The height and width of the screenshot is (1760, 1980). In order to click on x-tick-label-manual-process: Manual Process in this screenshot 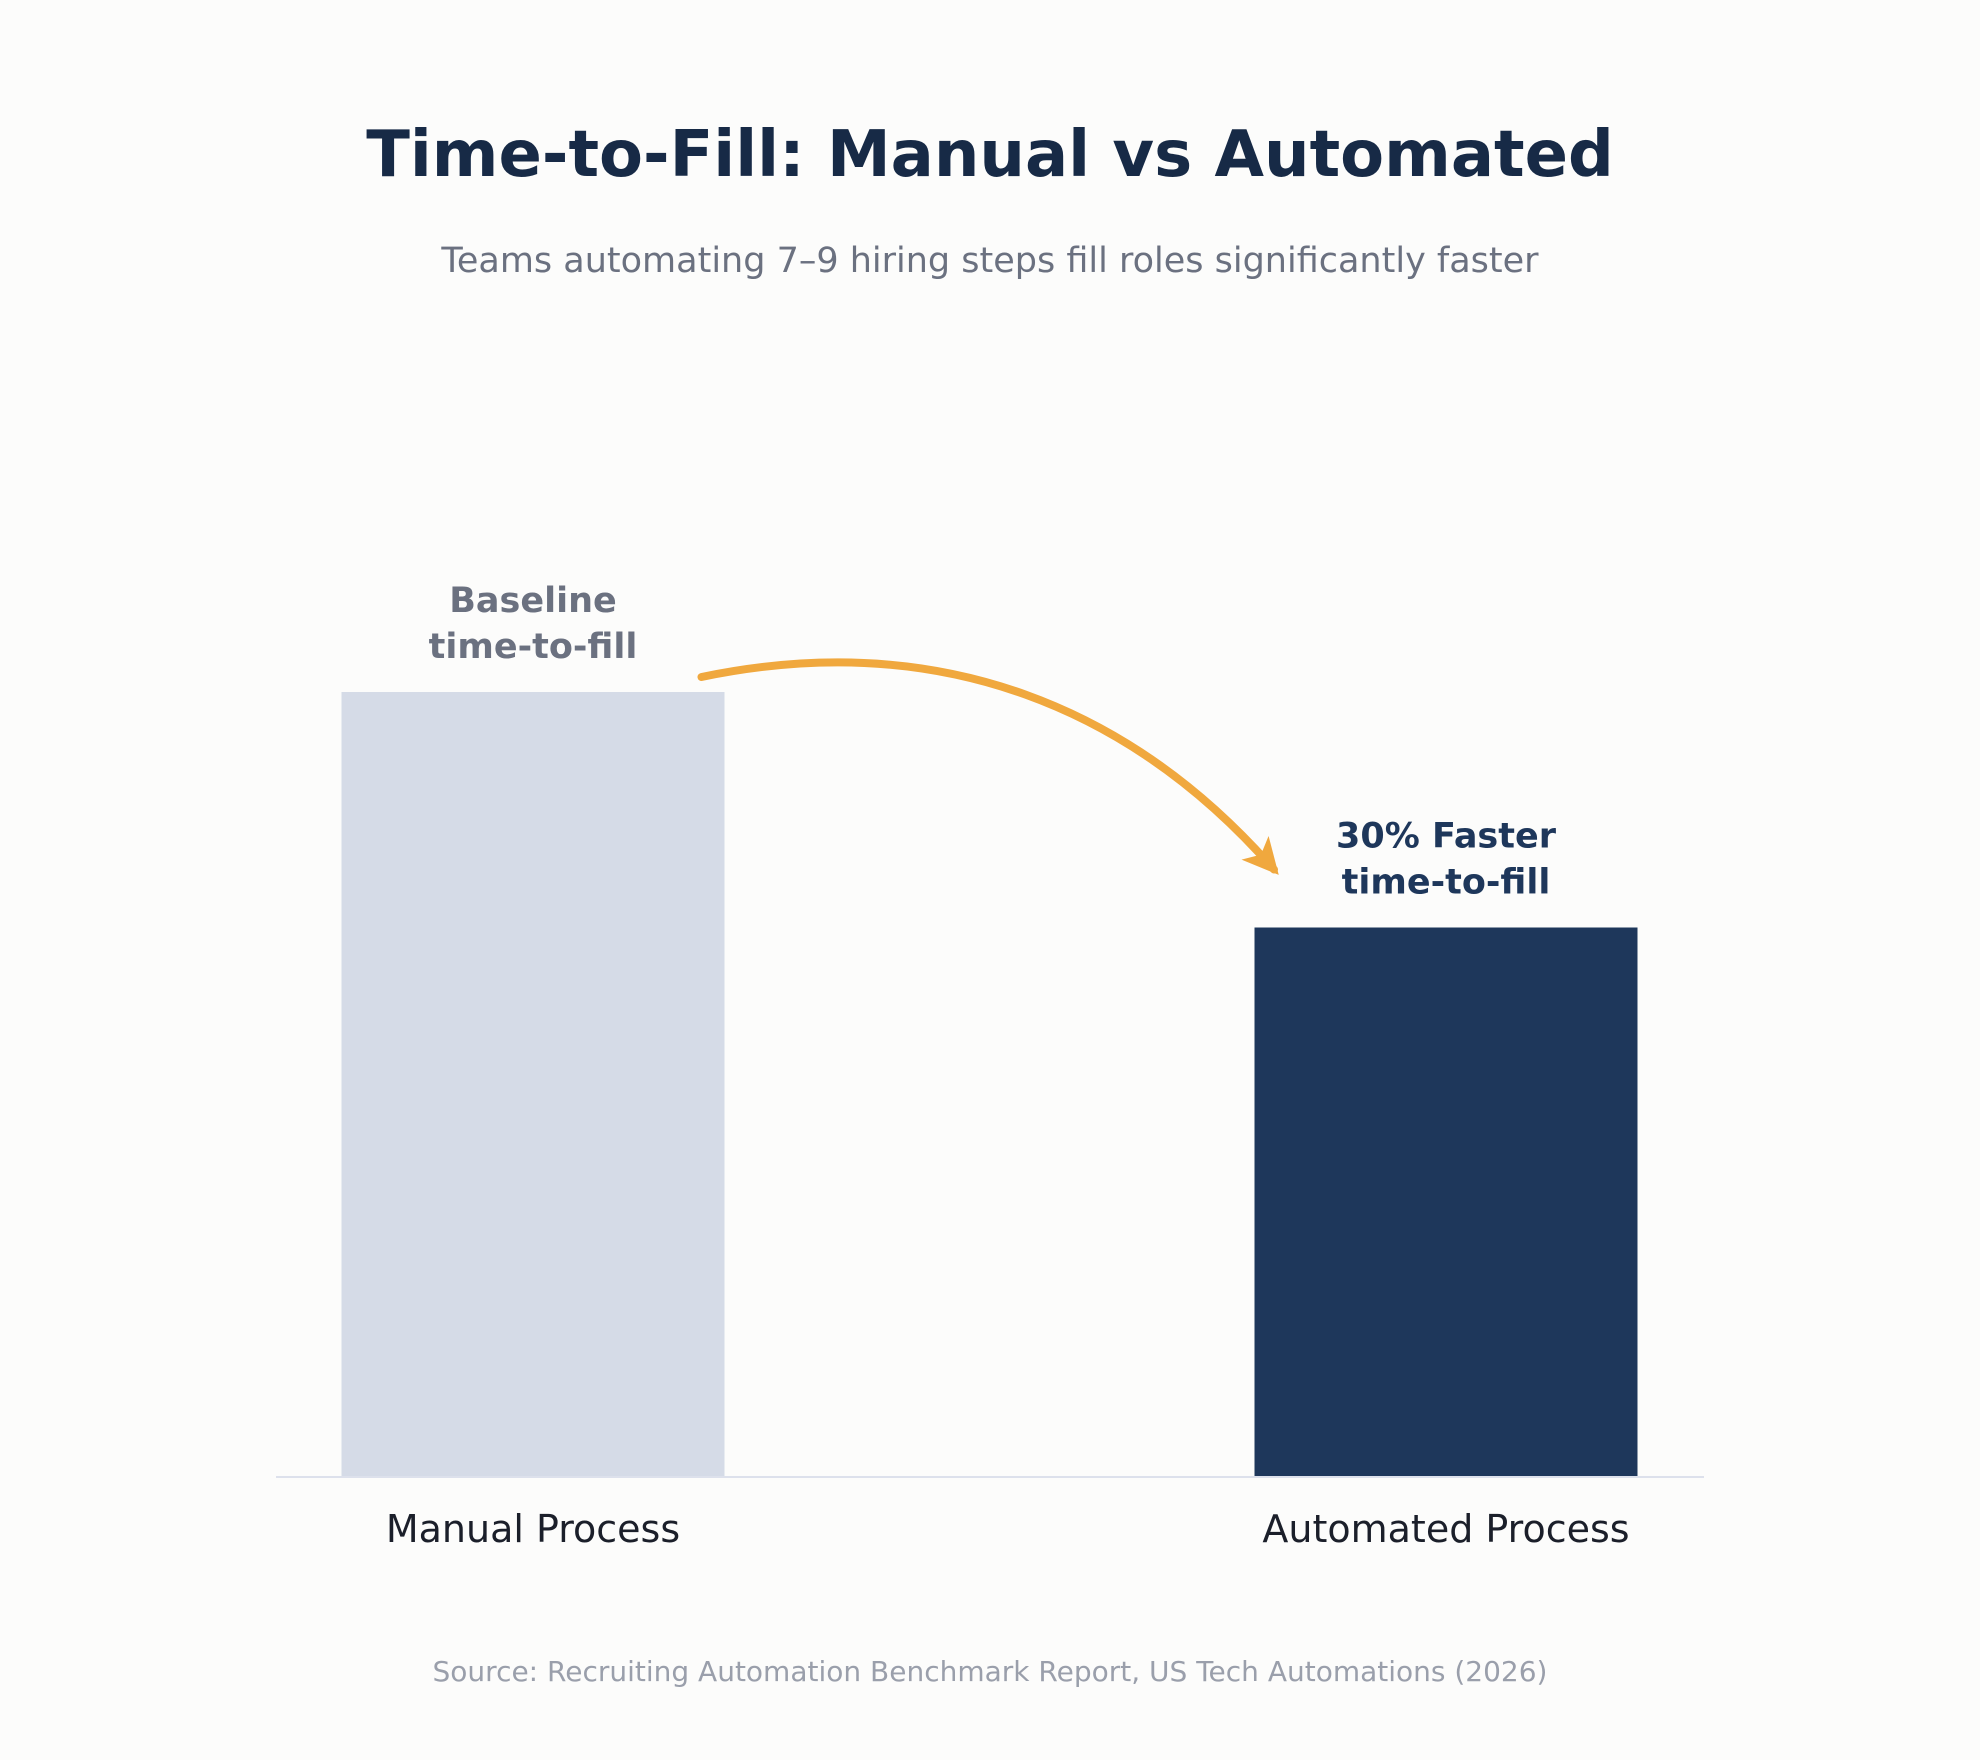, I will do `click(533, 1529)`.